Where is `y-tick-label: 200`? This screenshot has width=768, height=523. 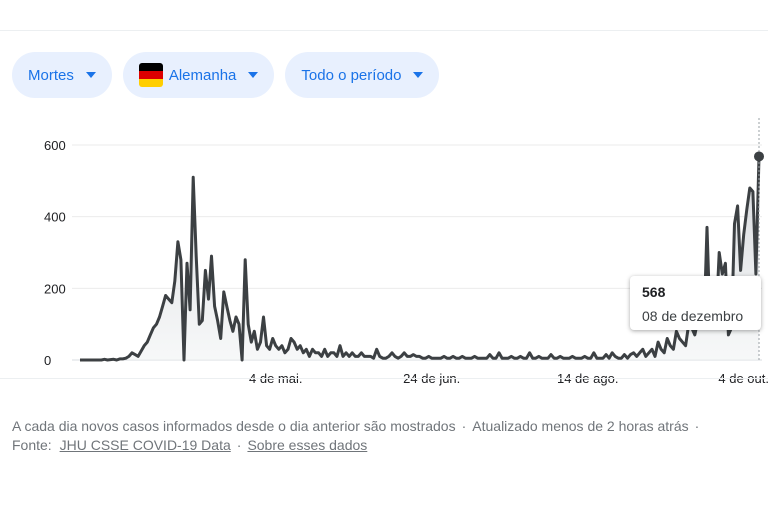 y-tick-label: 200 is located at coordinates (55, 288).